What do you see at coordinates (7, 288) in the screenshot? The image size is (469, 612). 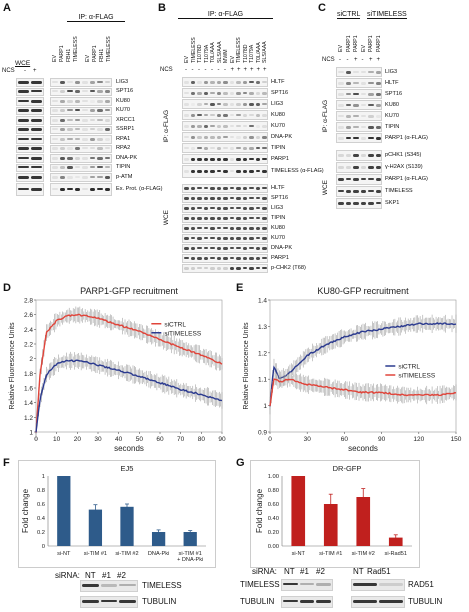 I see `panel-label-d: D` at bounding box center [7, 288].